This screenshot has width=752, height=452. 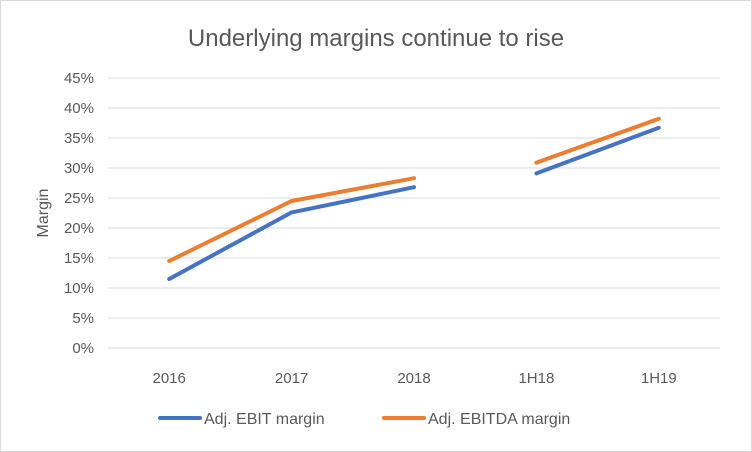 I want to click on y-tick-label: 35%, so click(x=79, y=138).